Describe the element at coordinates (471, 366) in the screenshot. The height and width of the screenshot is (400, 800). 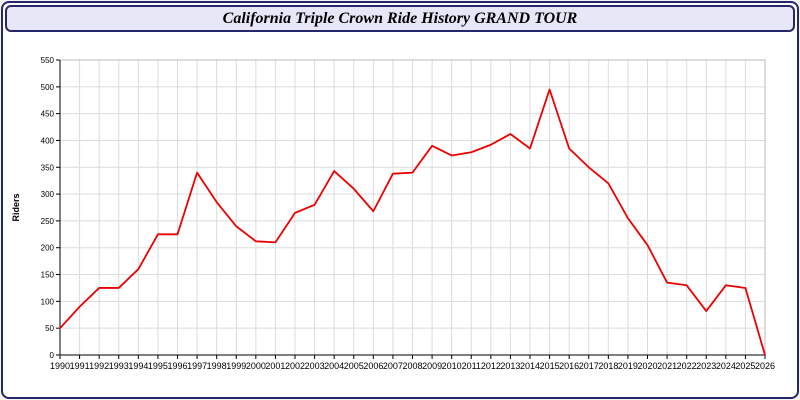
I see `svg-text: 2011` at that location.